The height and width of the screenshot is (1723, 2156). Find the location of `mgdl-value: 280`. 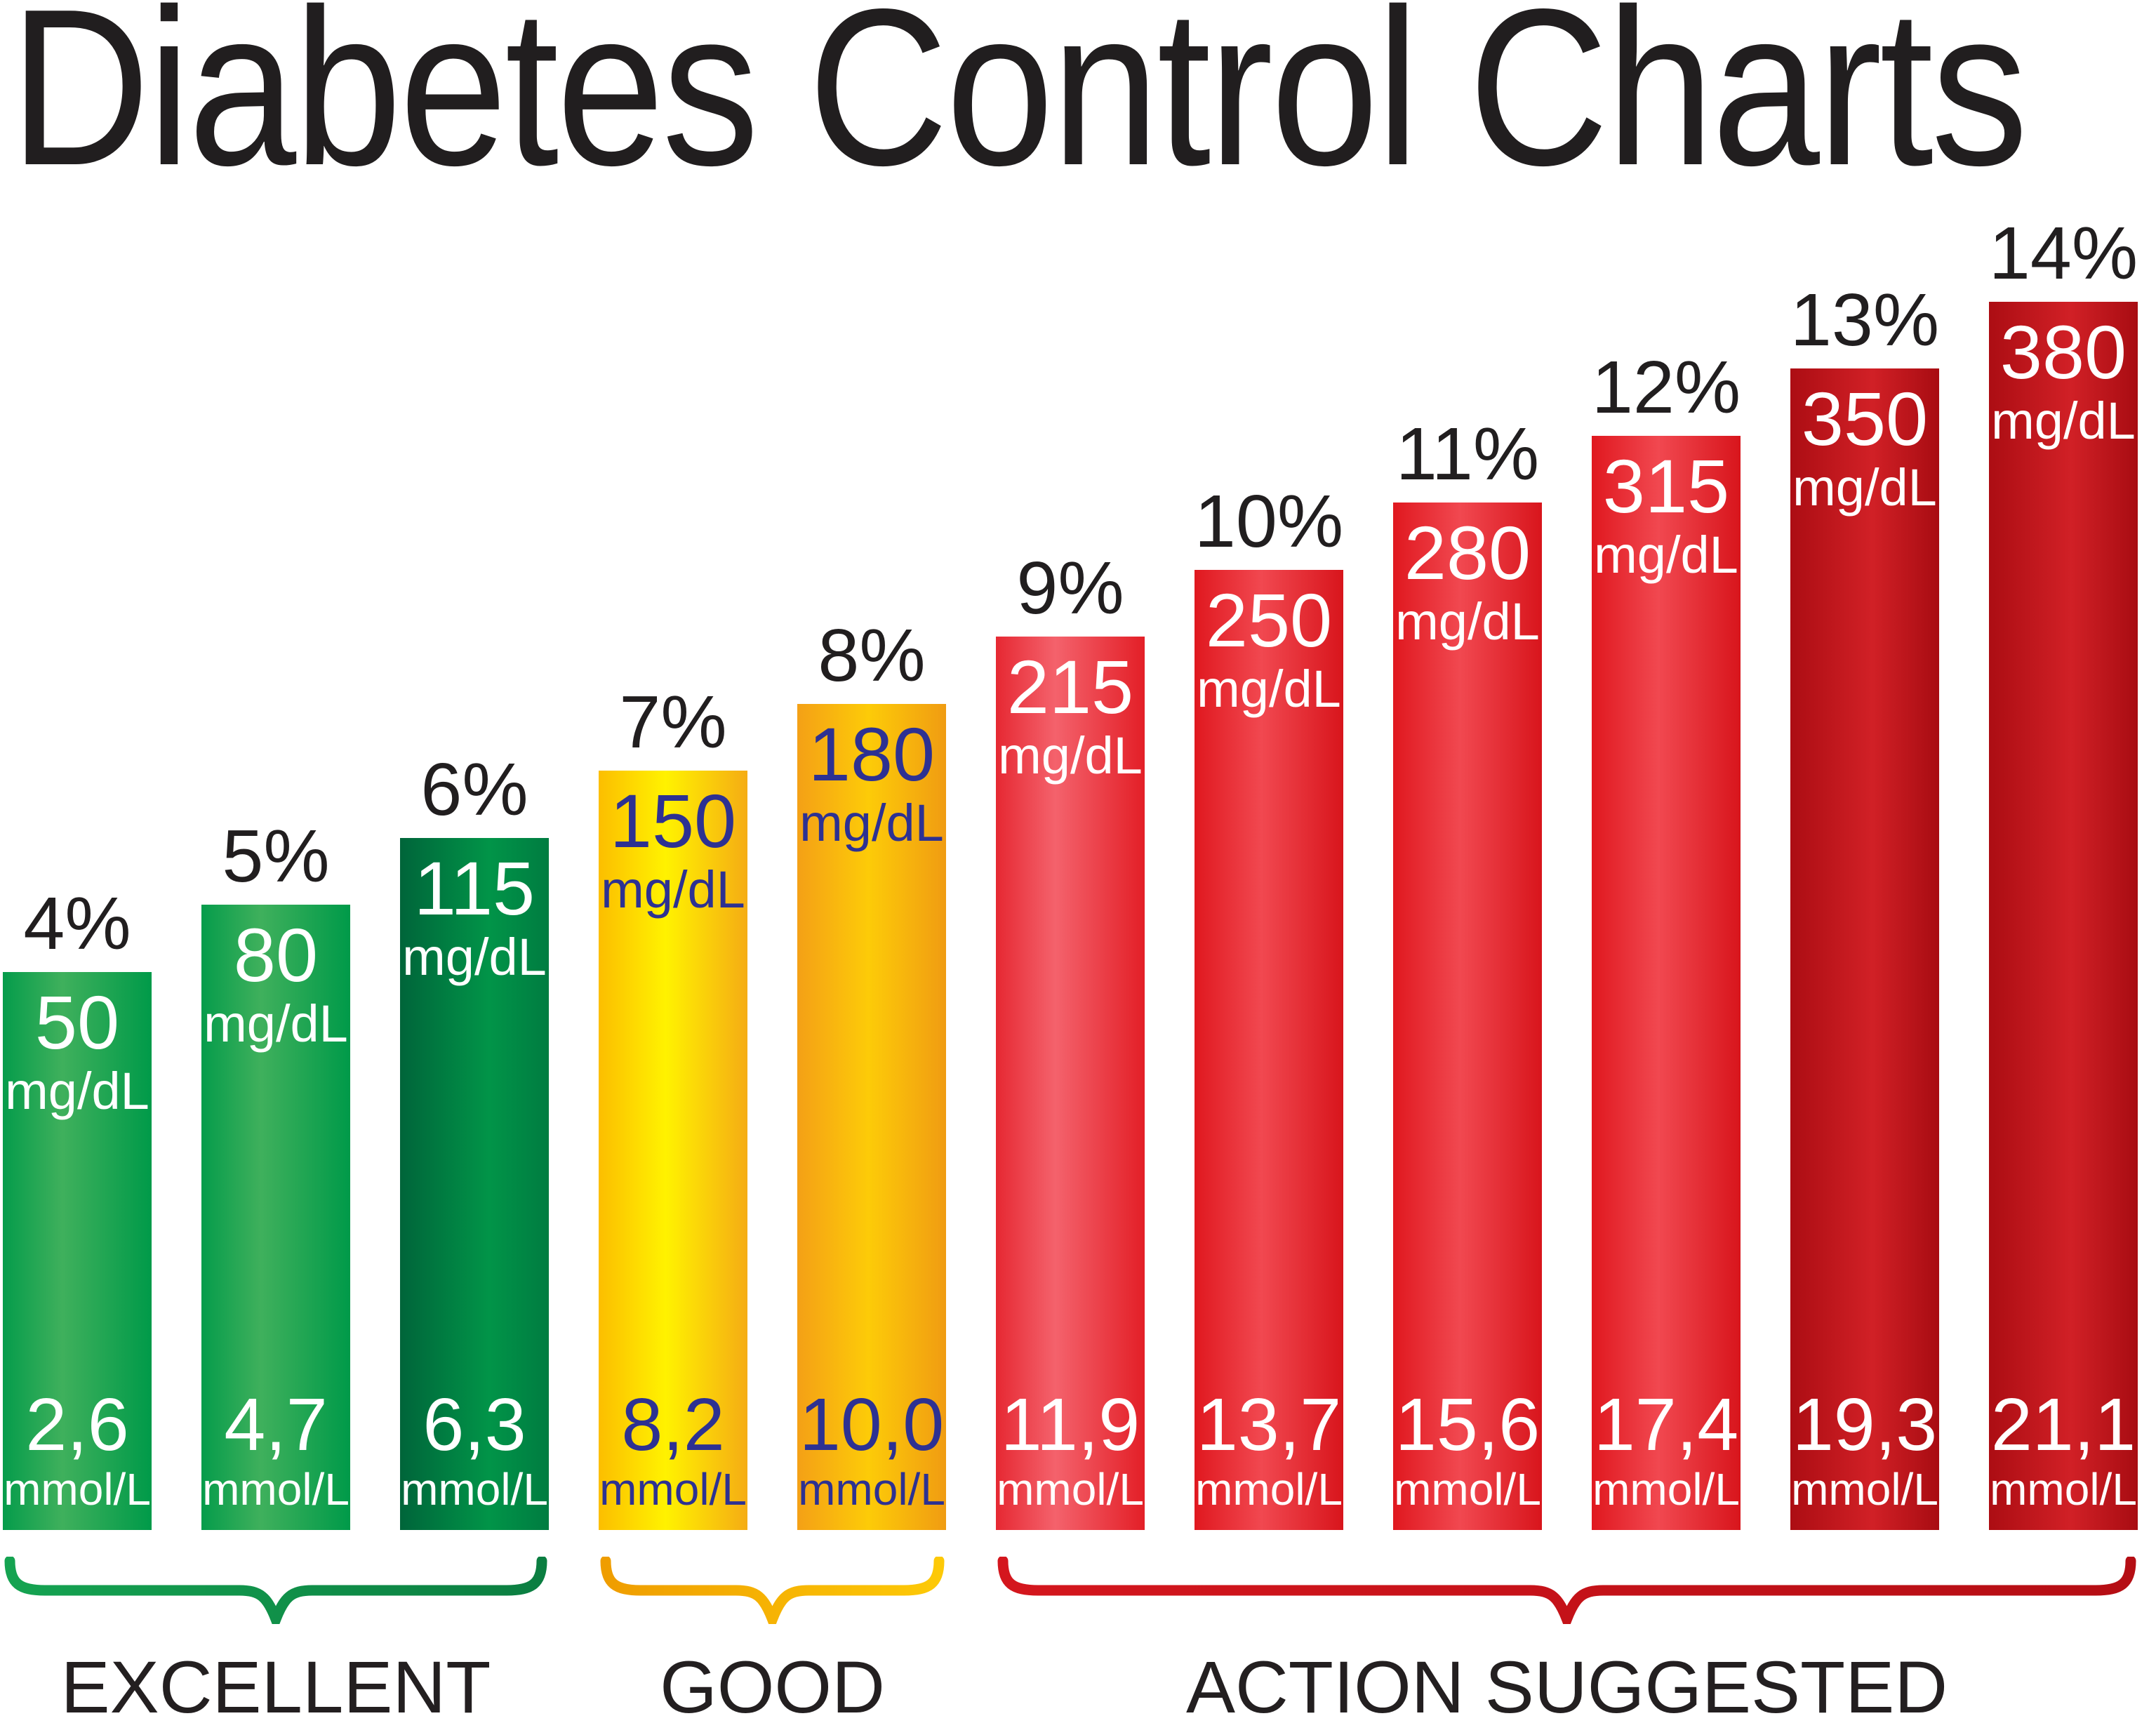

mgdl-value: 280 is located at coordinates (1467, 553).